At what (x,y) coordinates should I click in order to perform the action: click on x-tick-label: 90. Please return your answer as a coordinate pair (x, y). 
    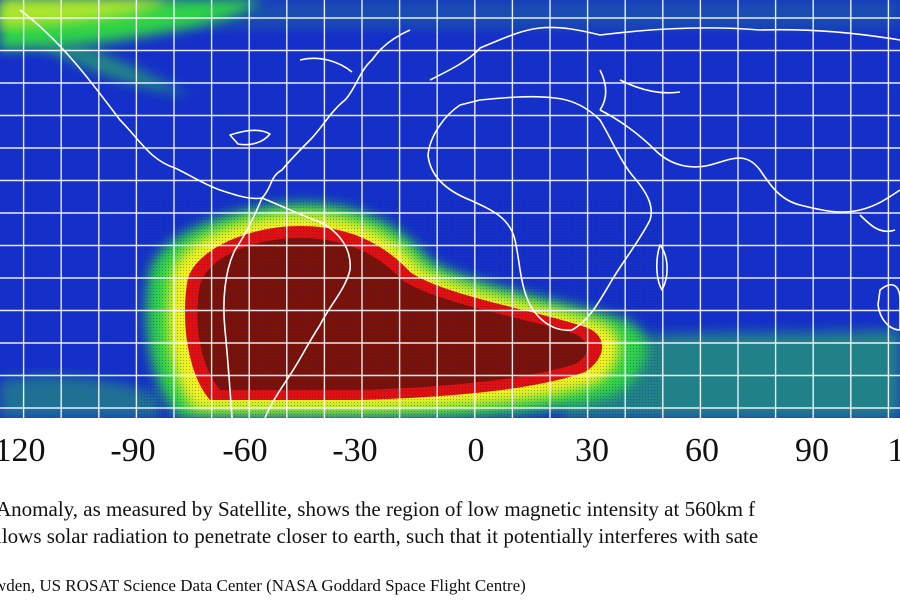
    Looking at the image, I should click on (812, 450).